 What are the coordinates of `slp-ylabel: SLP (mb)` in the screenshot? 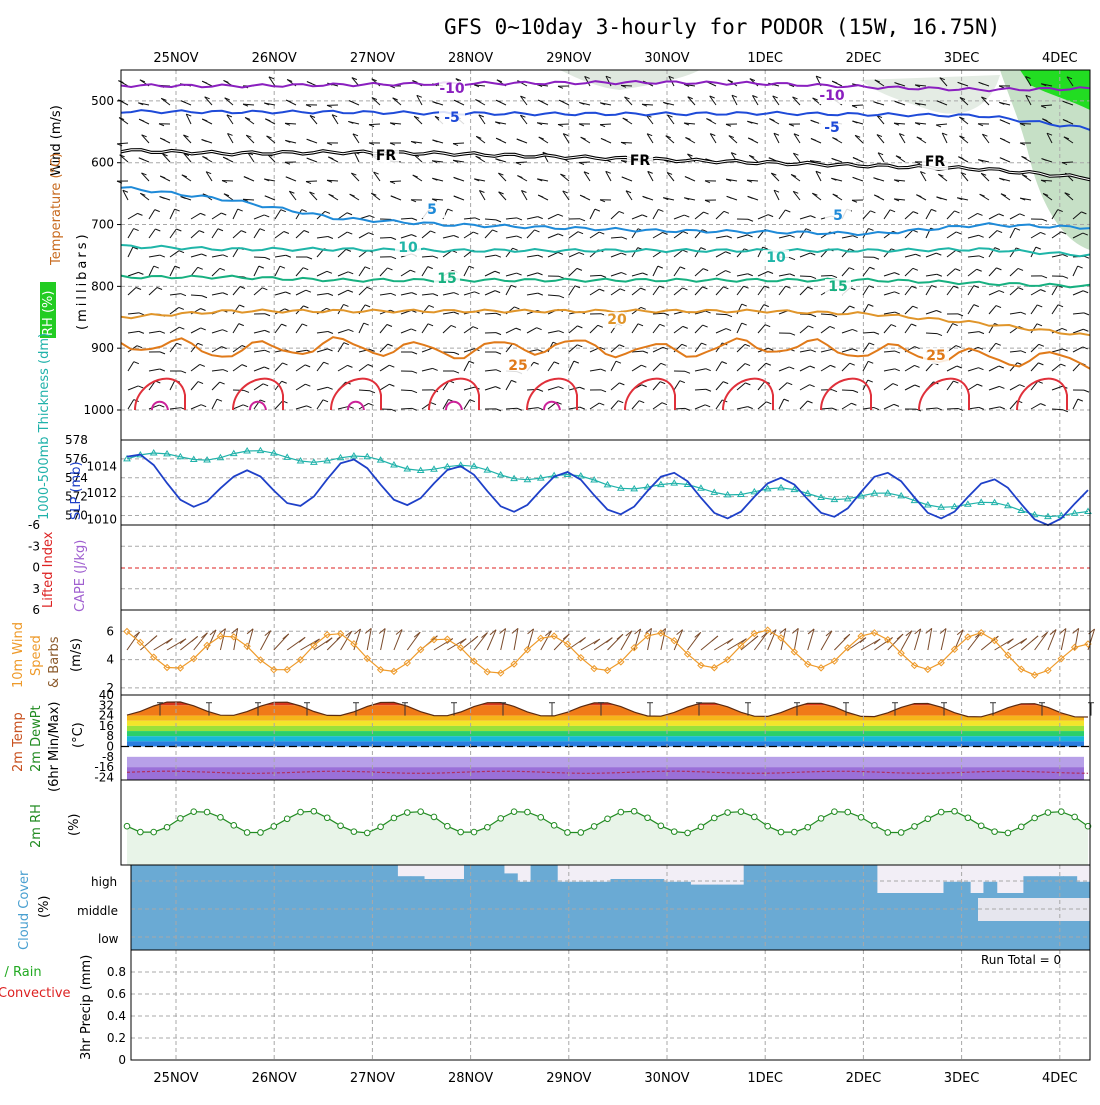 It's located at (76, 490).